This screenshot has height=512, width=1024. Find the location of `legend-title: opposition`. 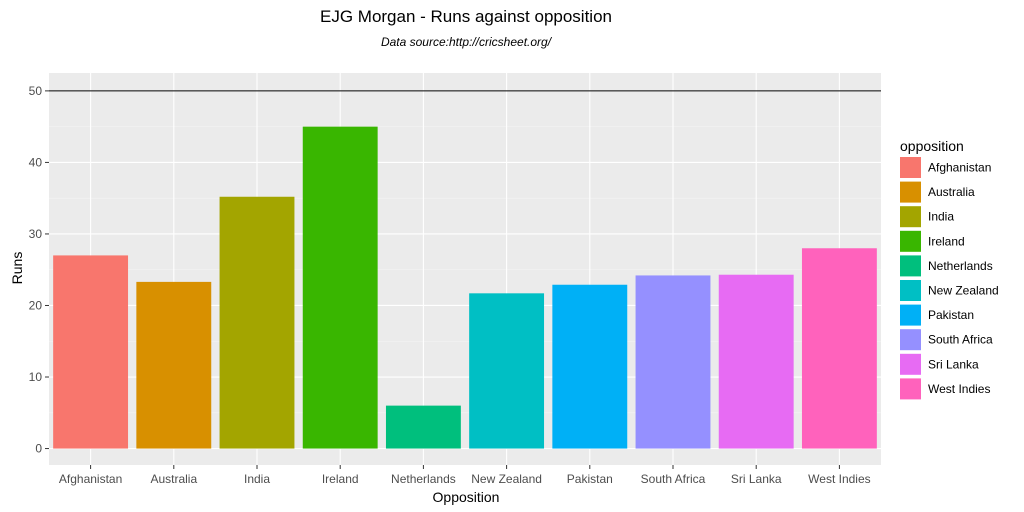

legend-title: opposition is located at coordinates (932, 146).